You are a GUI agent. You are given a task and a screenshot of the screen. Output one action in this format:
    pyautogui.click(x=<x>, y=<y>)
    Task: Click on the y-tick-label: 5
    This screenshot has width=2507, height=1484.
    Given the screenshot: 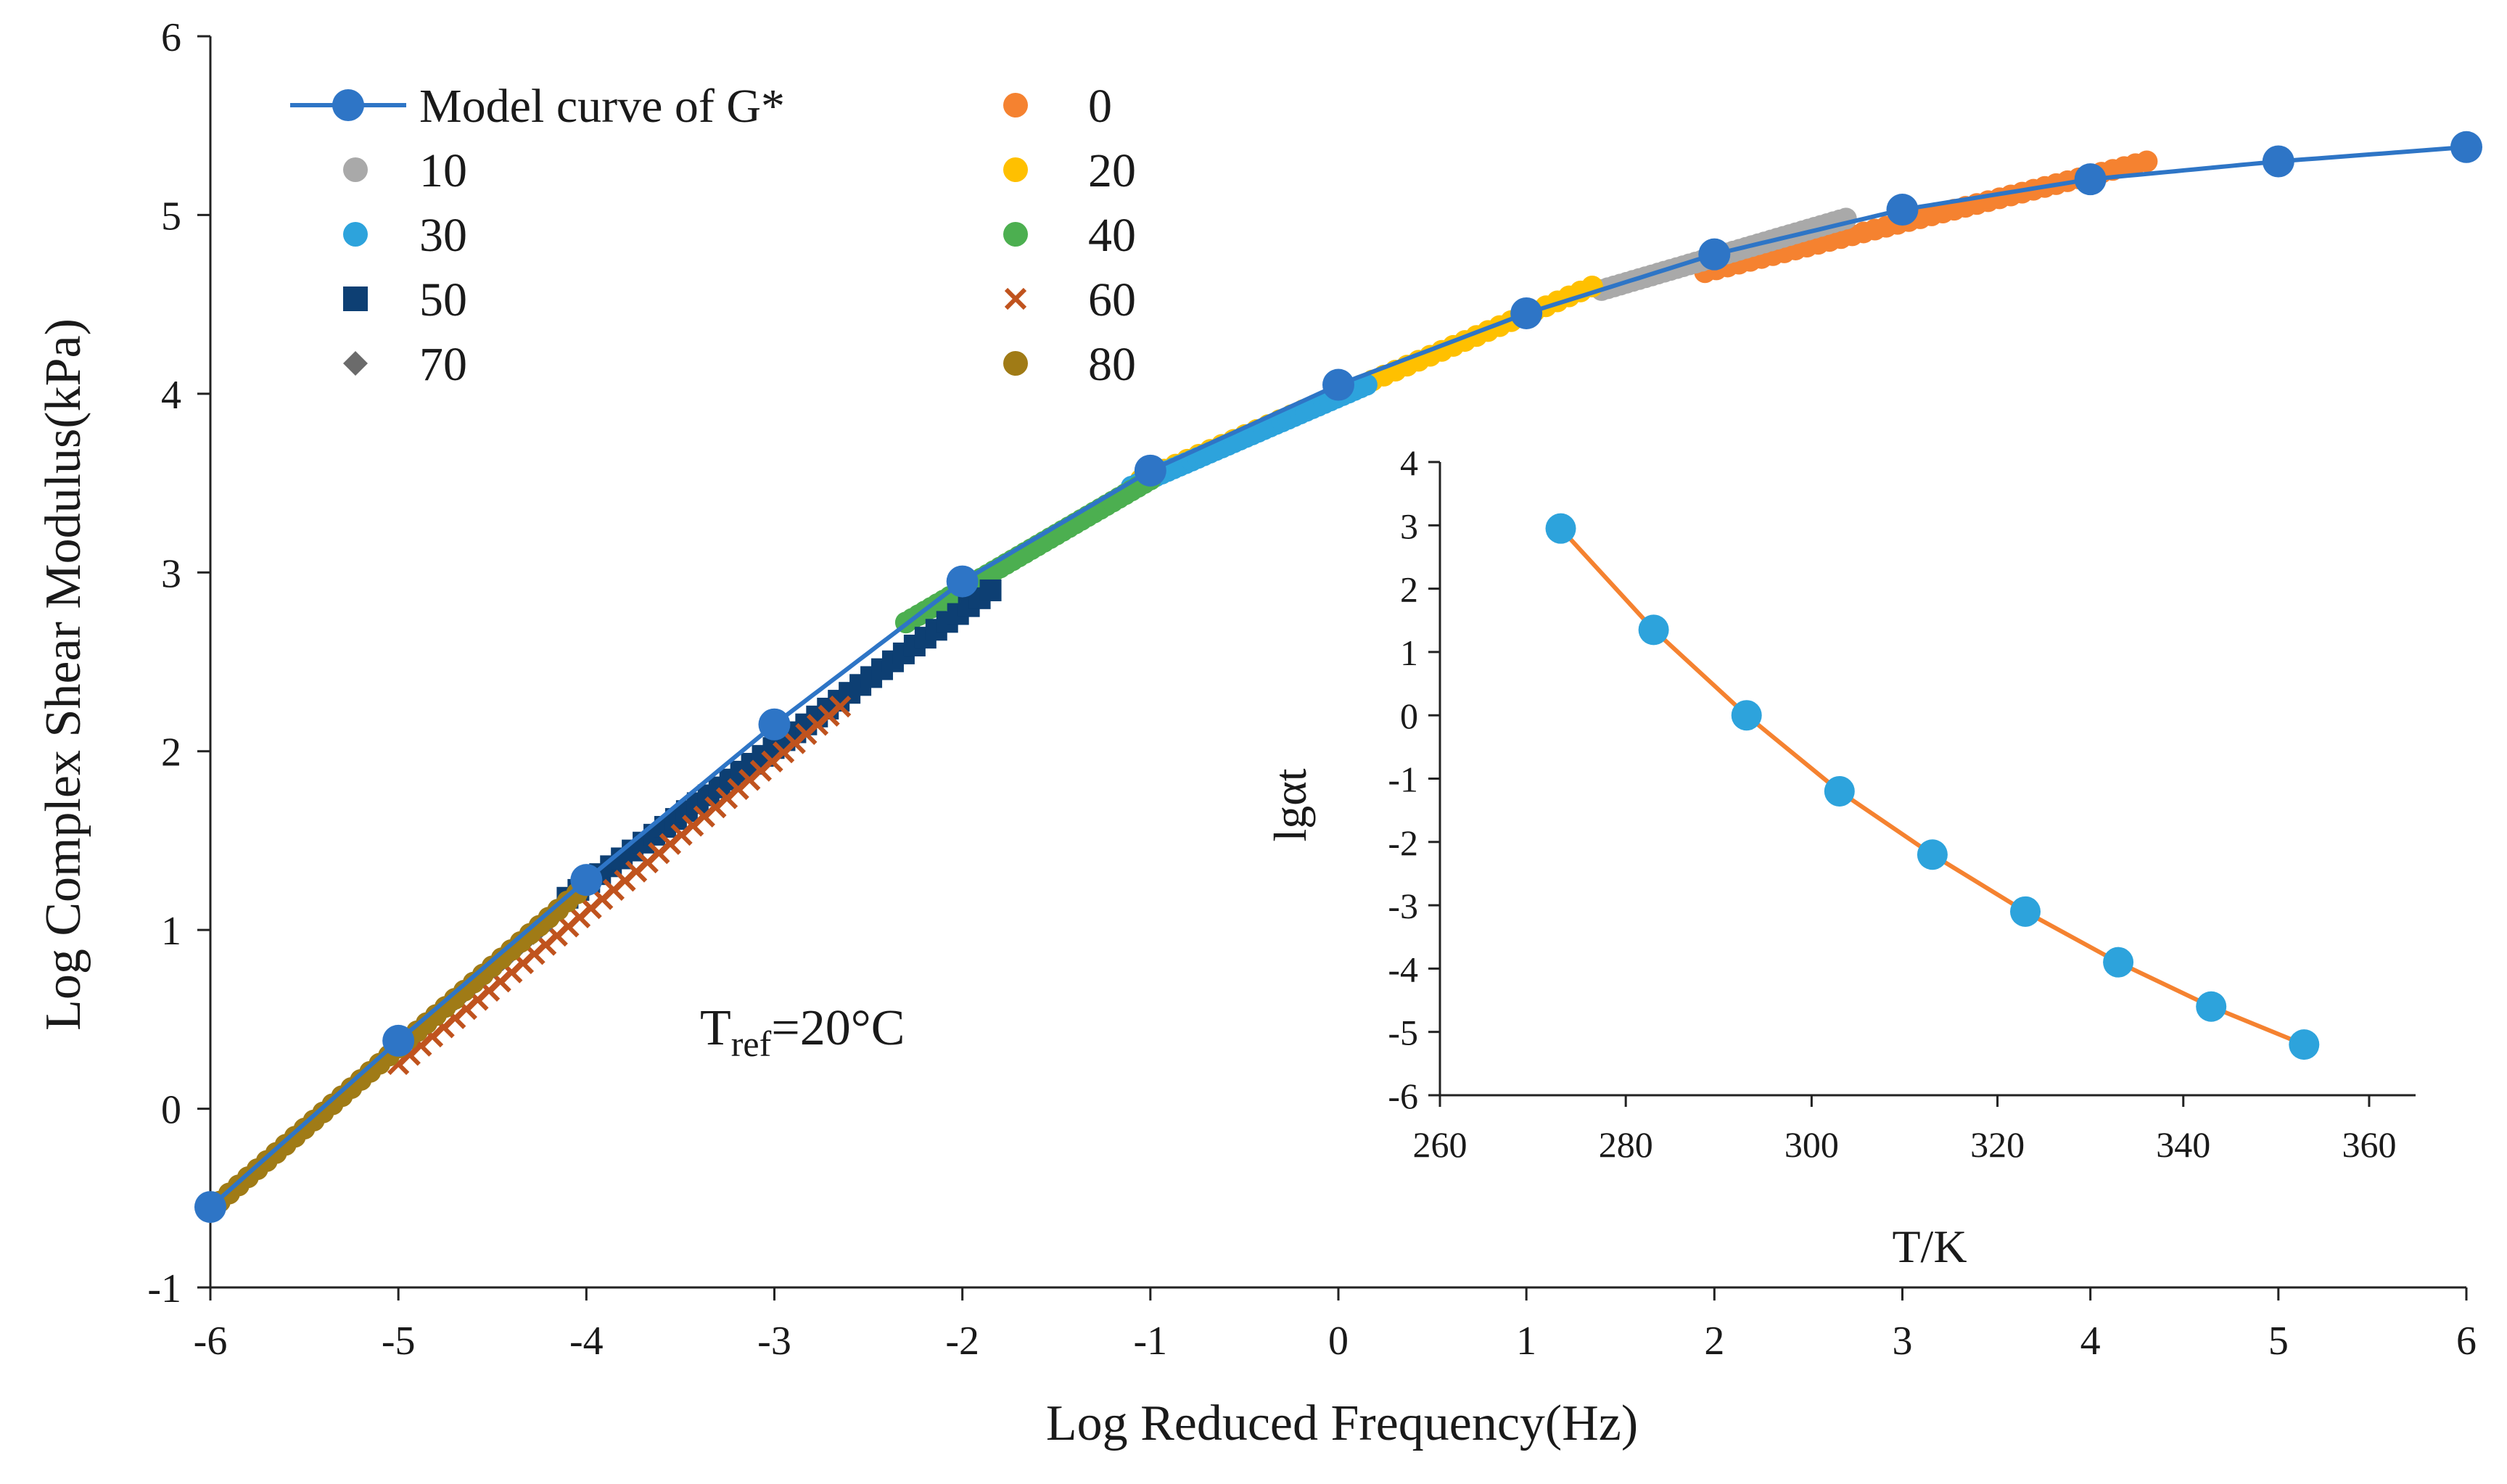 What is the action you would take?
    pyautogui.click(x=171, y=216)
    